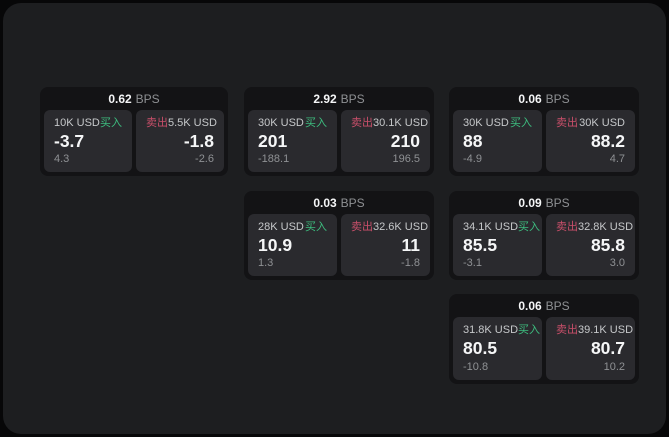 This screenshot has width=669, height=437. What do you see at coordinates (69, 140) in the screenshot?
I see `buy-price: -3.7` at bounding box center [69, 140].